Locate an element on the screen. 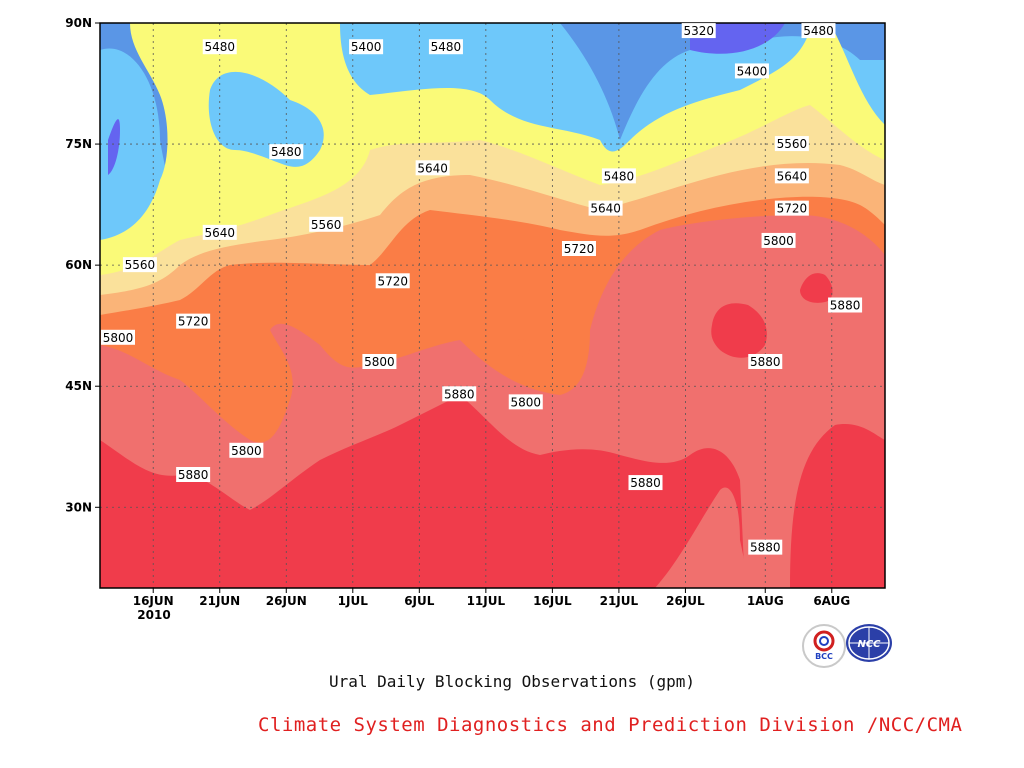 This screenshot has width=1024, height=768. chart-title: Ural Daily Blocking Observations (gpm) is located at coordinates (512, 681).